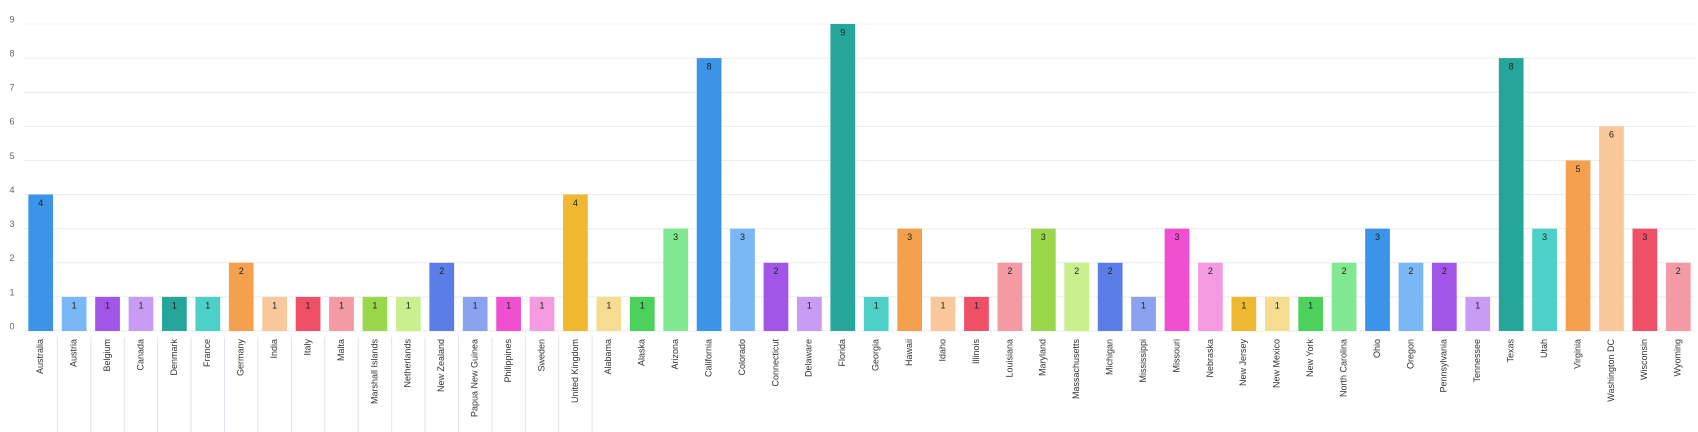 Image resolution: width=1698 pixels, height=432 pixels. What do you see at coordinates (1644, 359) in the screenshot?
I see `x-tick-label: Wisconsin` at bounding box center [1644, 359].